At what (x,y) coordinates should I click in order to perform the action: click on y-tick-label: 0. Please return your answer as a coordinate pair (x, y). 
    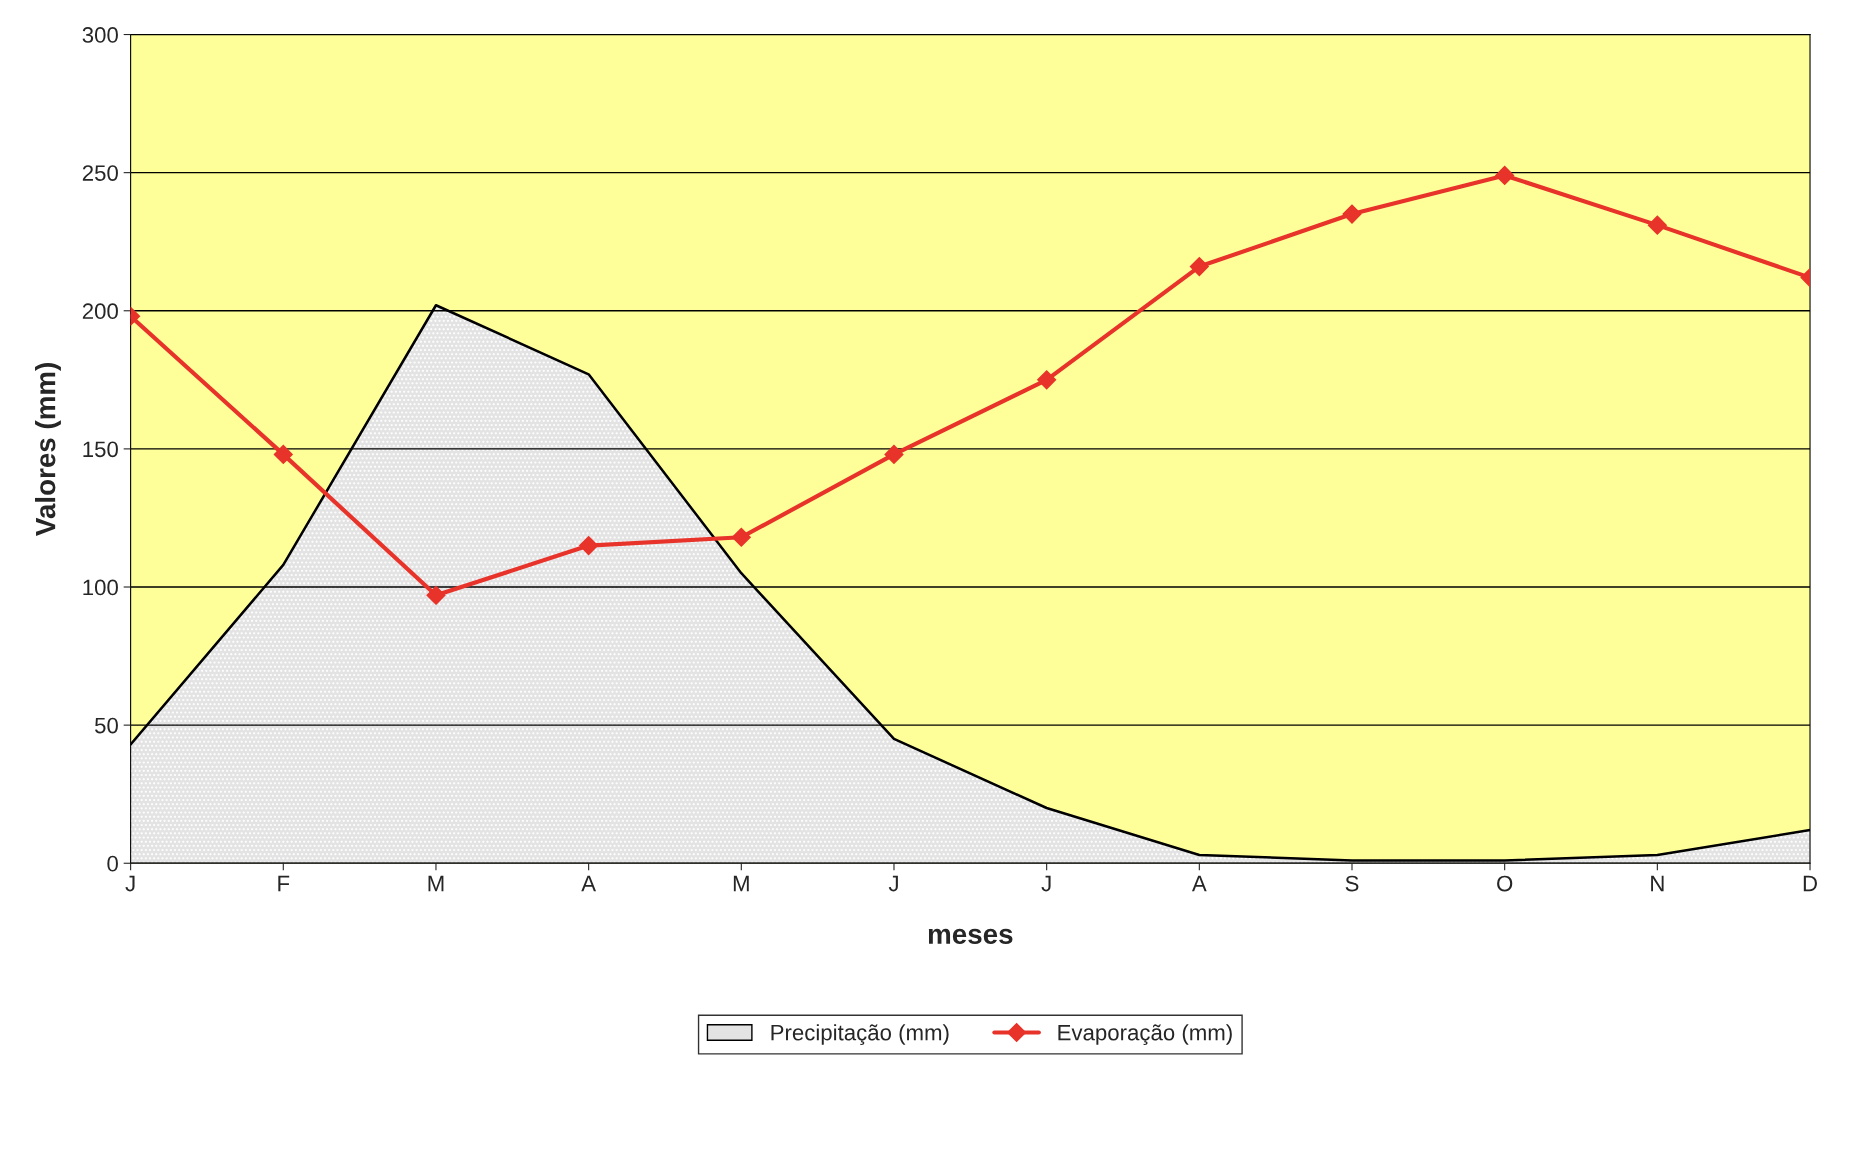
    Looking at the image, I should click on (112, 863).